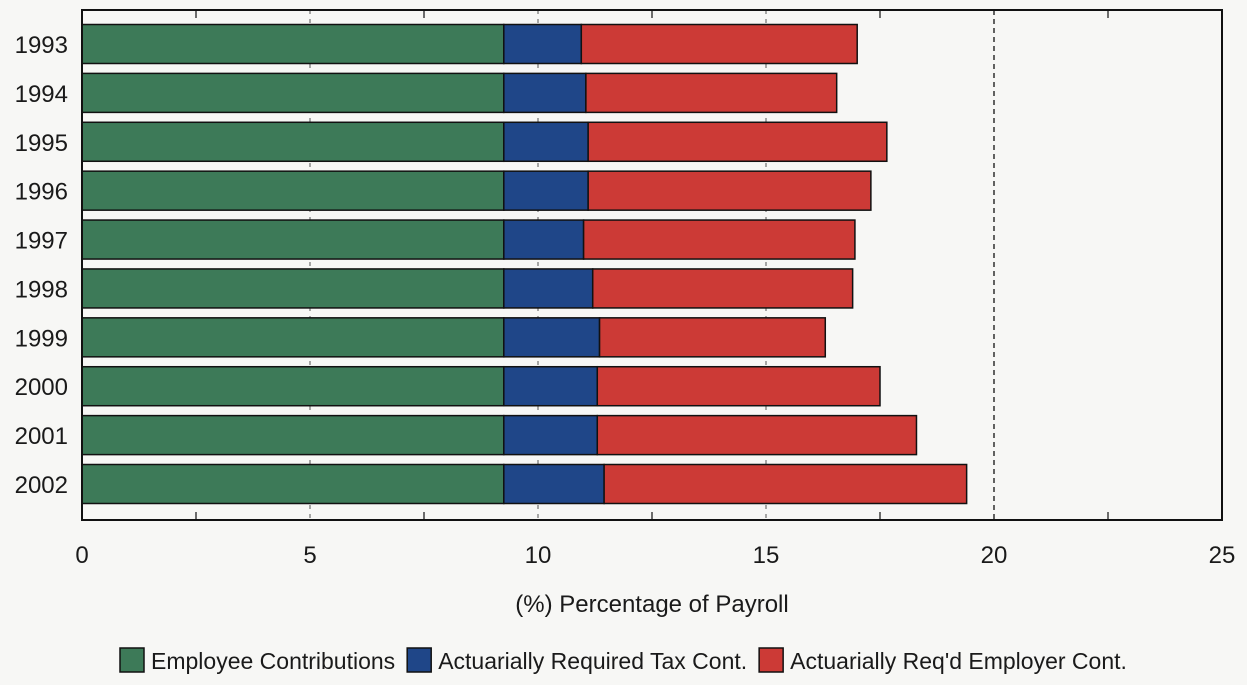 The image size is (1247, 685). I want to click on x-tick-label: 15, so click(766, 555).